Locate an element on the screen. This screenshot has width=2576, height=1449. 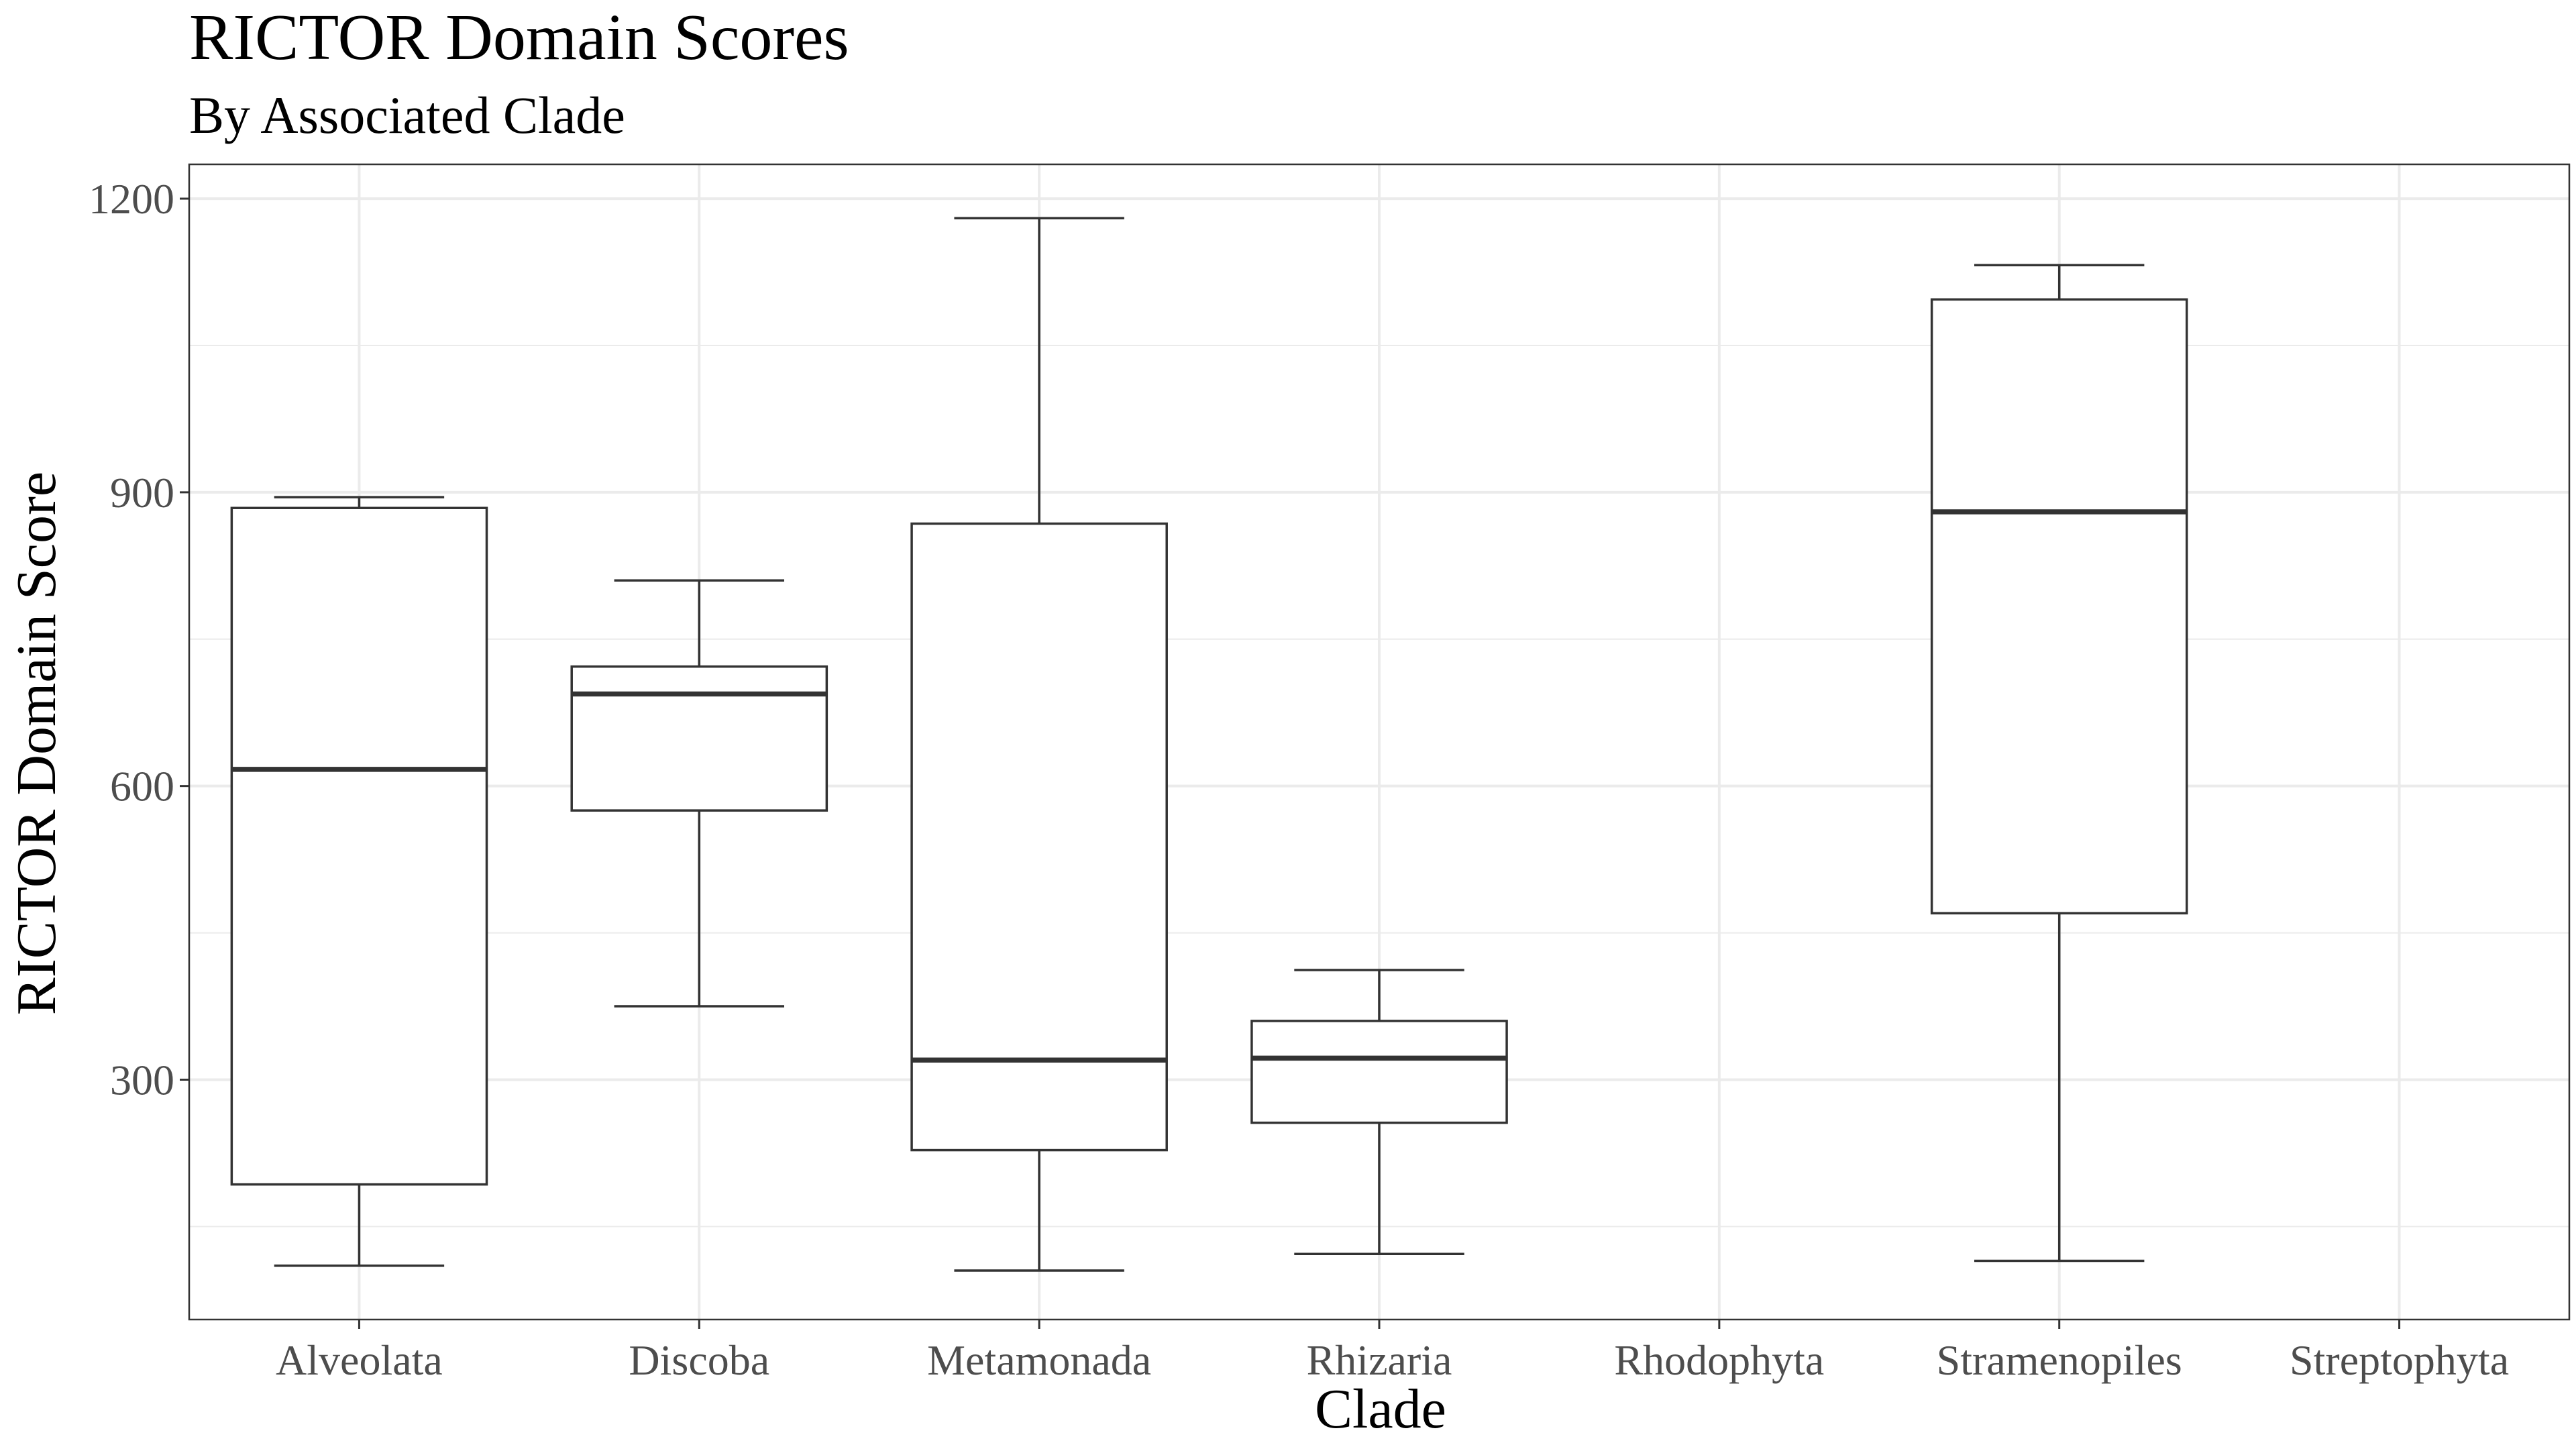
box-alveolata is located at coordinates (359, 881).